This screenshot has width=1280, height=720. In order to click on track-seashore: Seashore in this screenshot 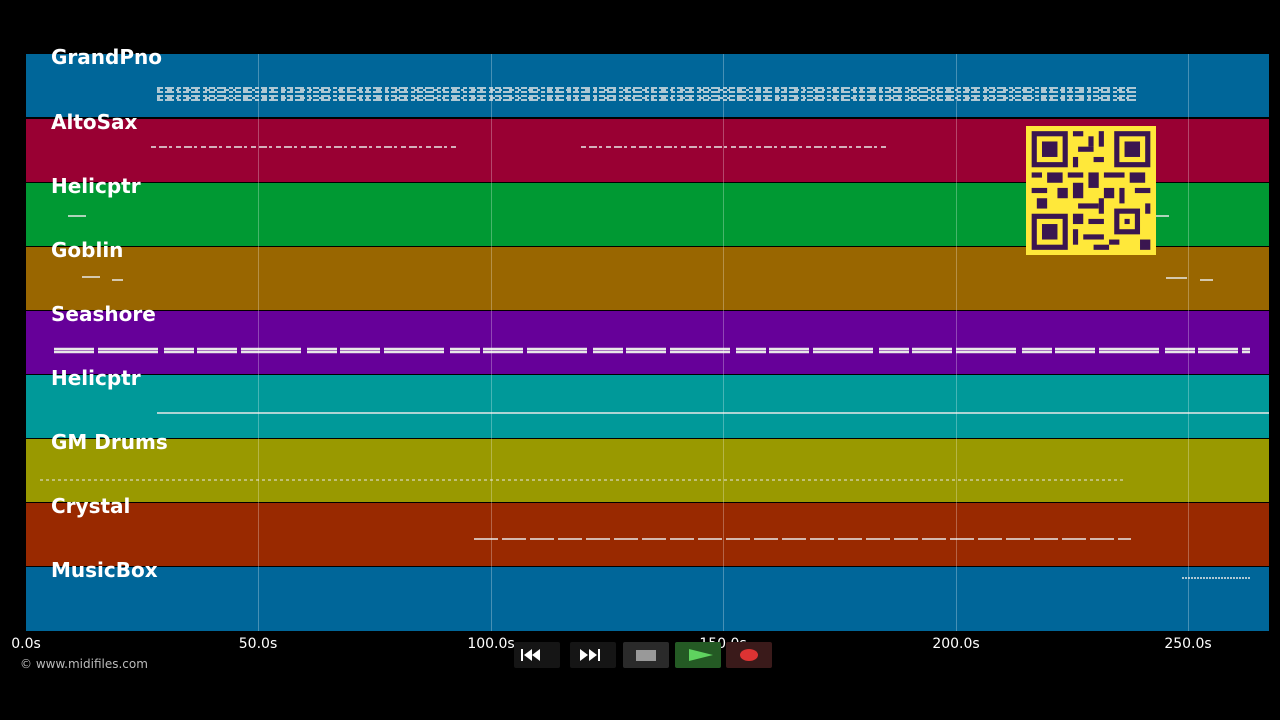, I will do `click(647, 338)`.